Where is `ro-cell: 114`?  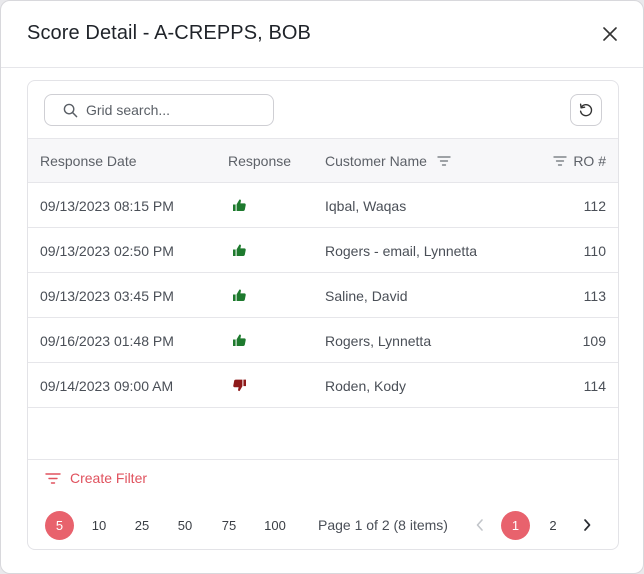 ro-cell: 114 is located at coordinates (594, 386).